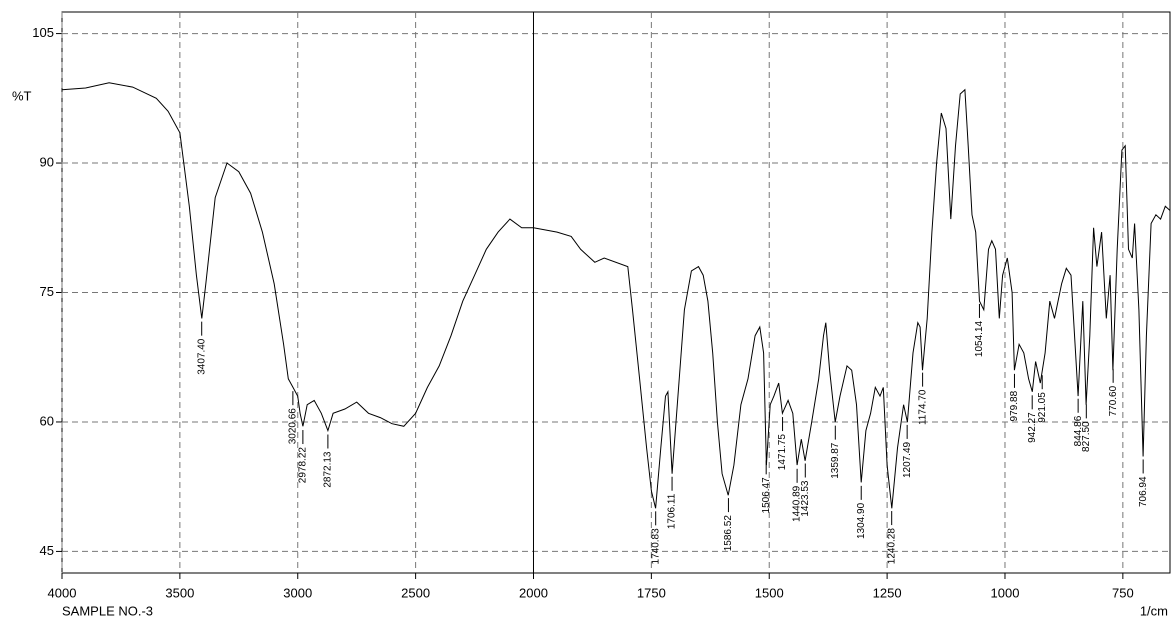 Image resolution: width=1171 pixels, height=621 pixels. I want to click on x-tick-label: 3000, so click(297, 592).